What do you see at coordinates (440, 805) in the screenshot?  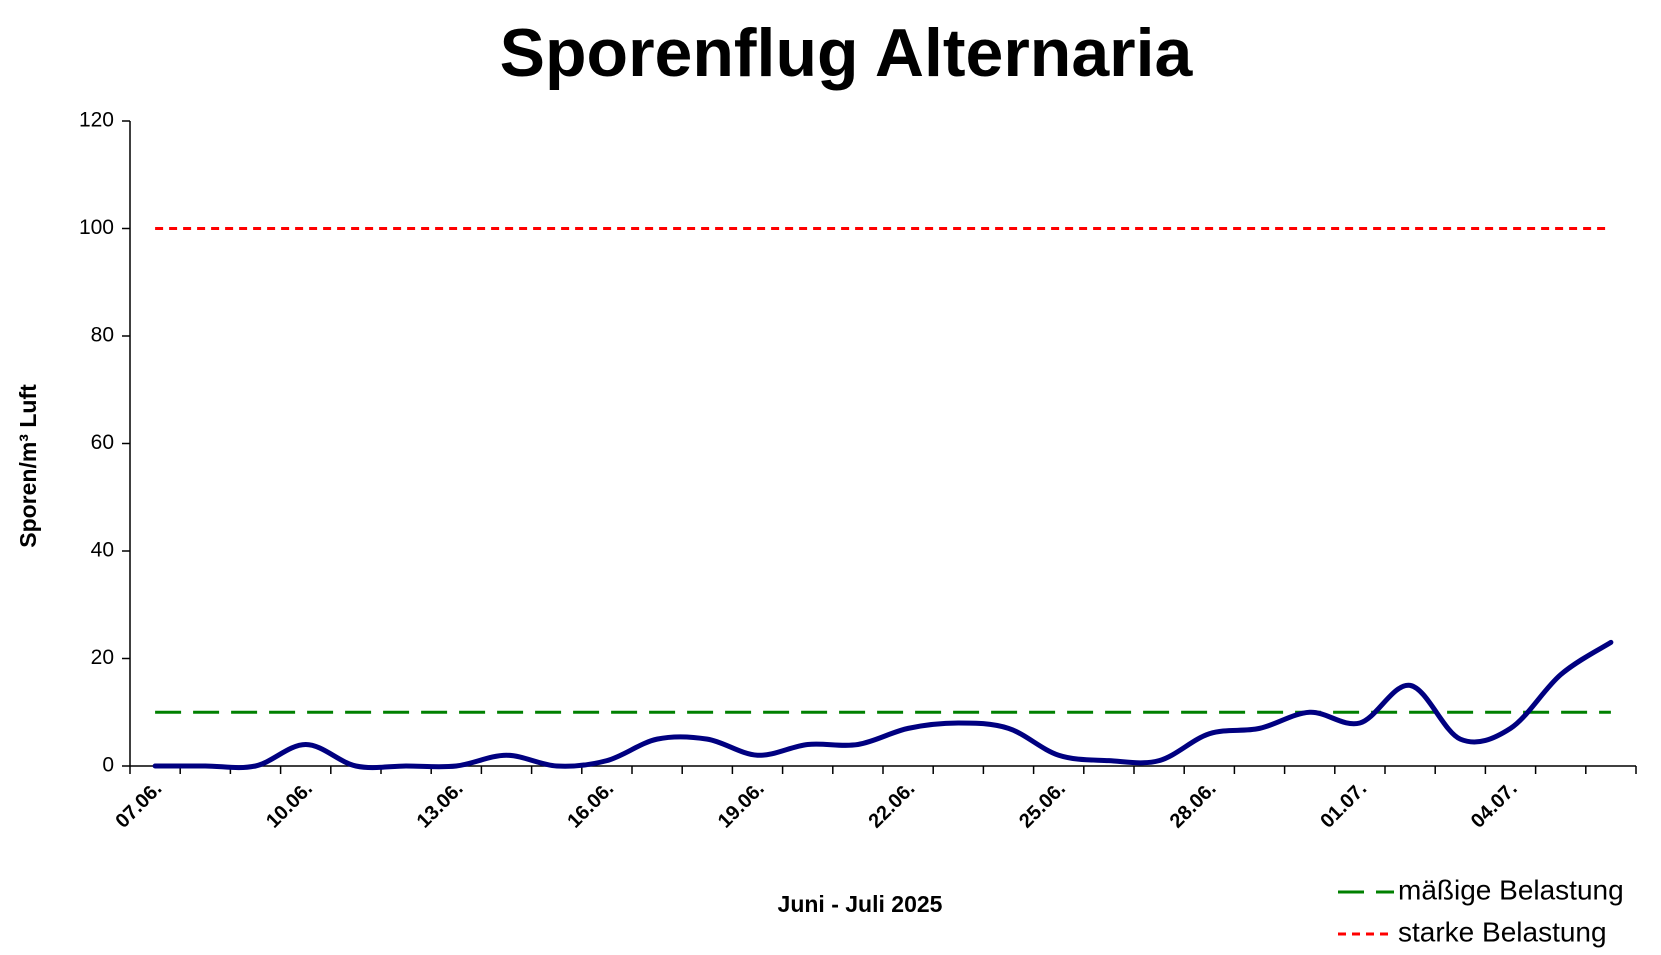 I see `x-tick-label: 13.06.` at bounding box center [440, 805].